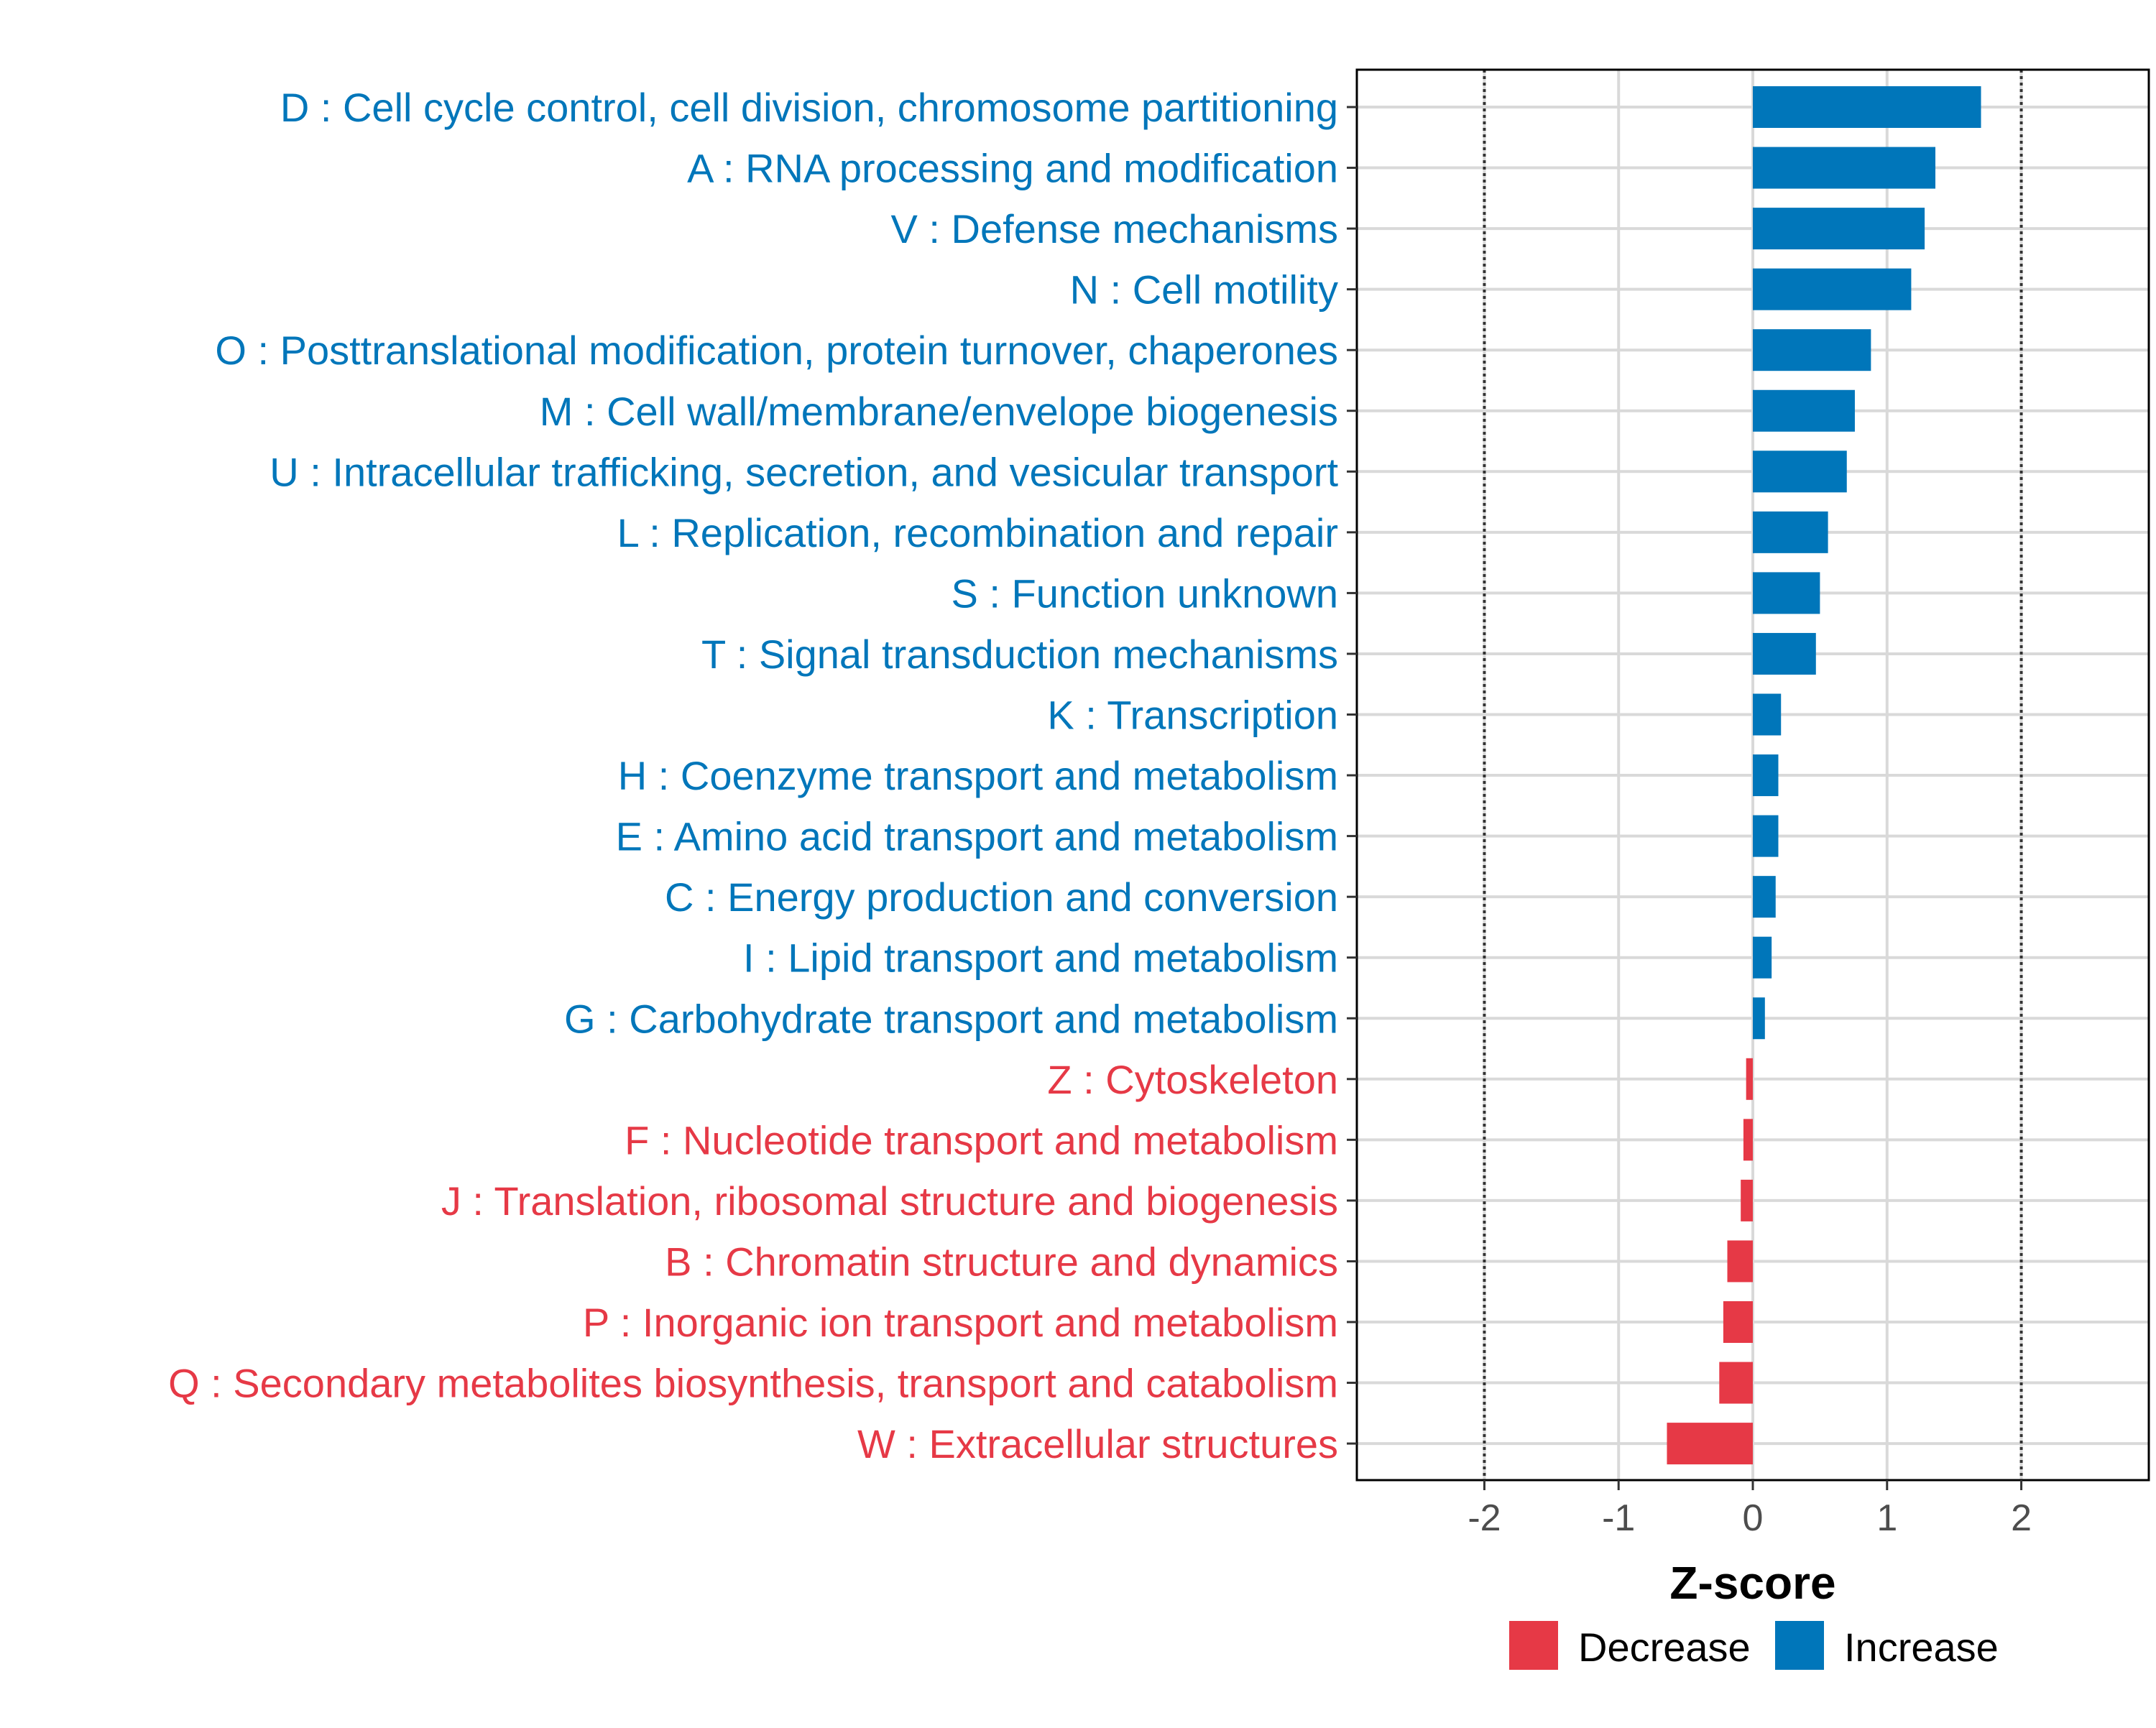  I want to click on increase-legend-label: Increase, so click(1921, 1648).